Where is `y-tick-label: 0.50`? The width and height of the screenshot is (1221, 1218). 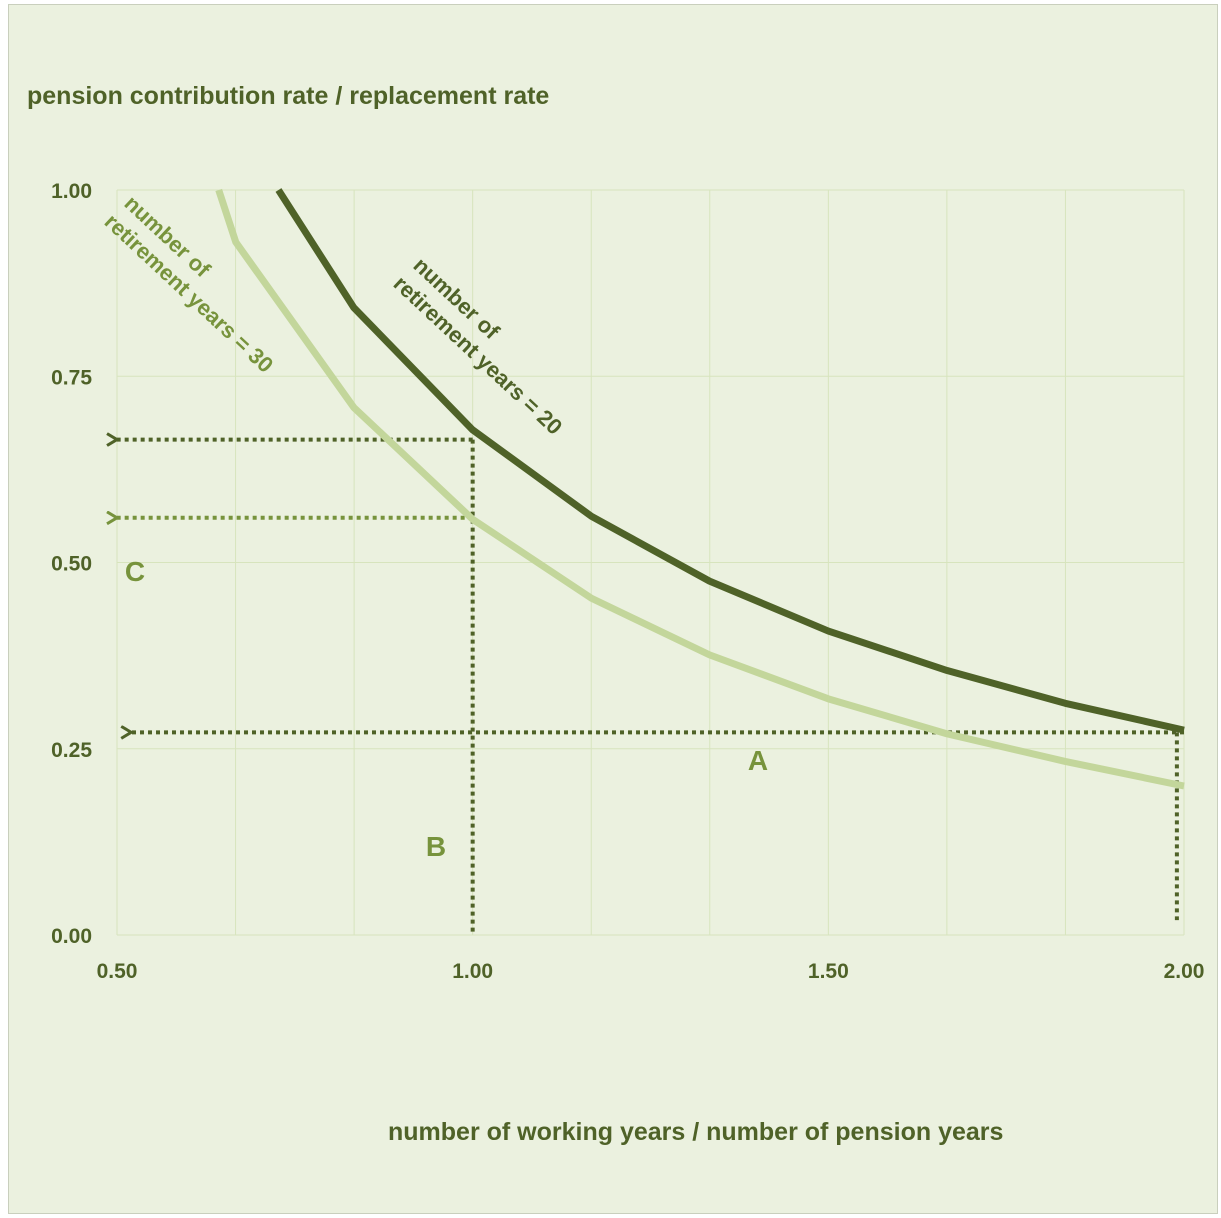
y-tick-label: 0.50 is located at coordinates (71, 564).